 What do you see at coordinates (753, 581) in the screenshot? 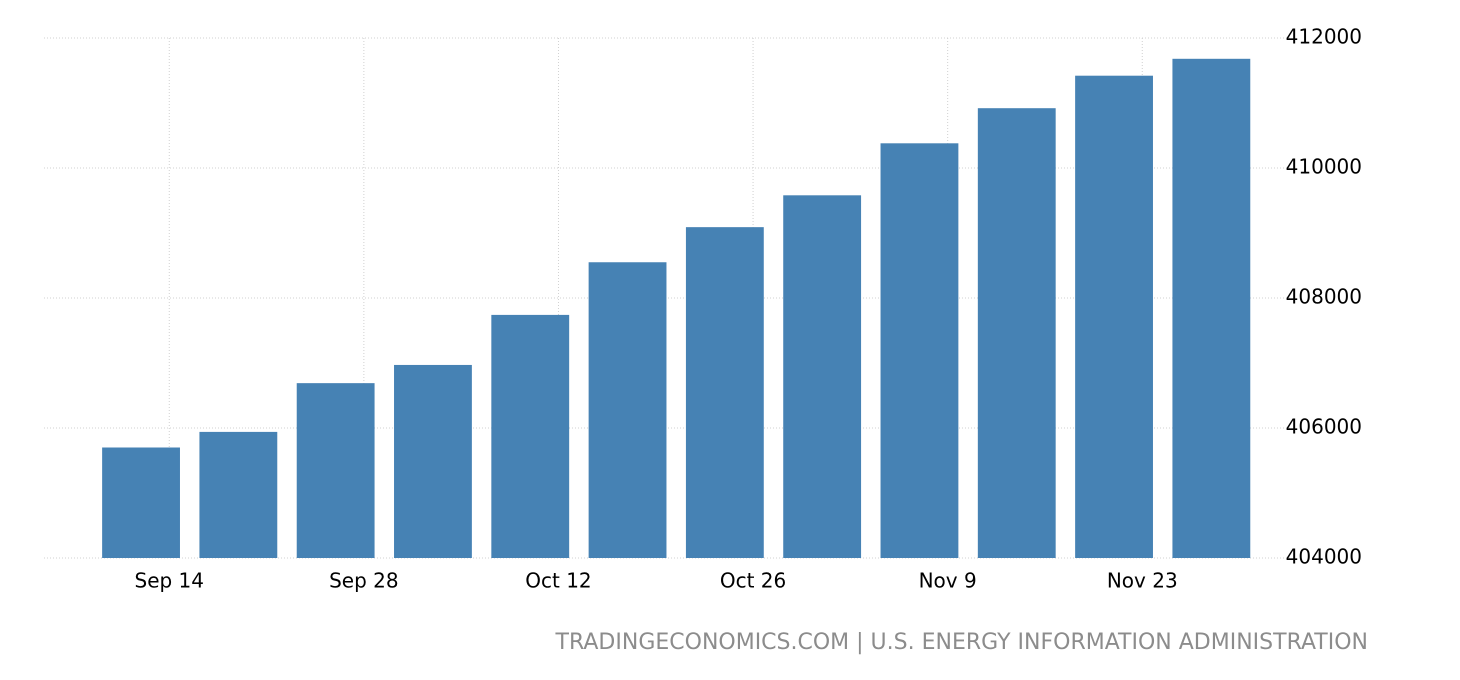
I see `x-tick-label: Oct 26` at bounding box center [753, 581].